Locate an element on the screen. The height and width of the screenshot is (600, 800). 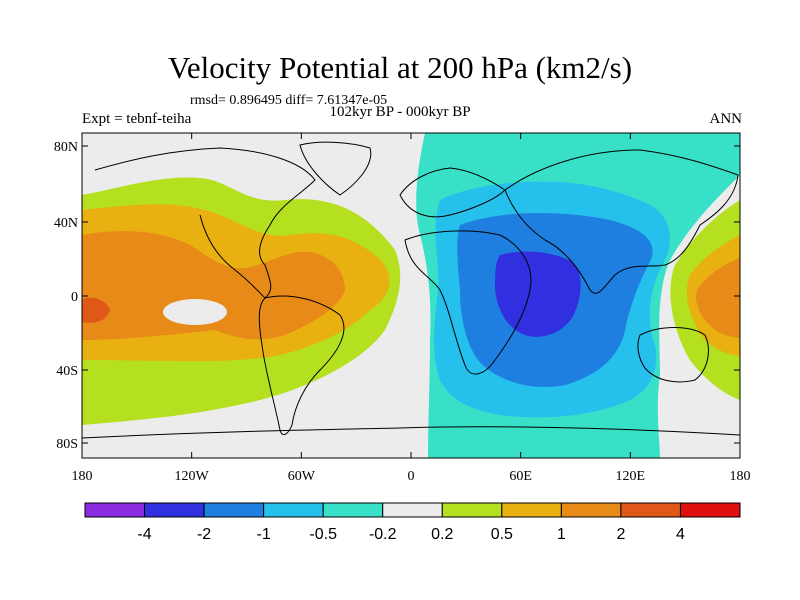
lat-tick-label: 40N is located at coordinates (66, 223).